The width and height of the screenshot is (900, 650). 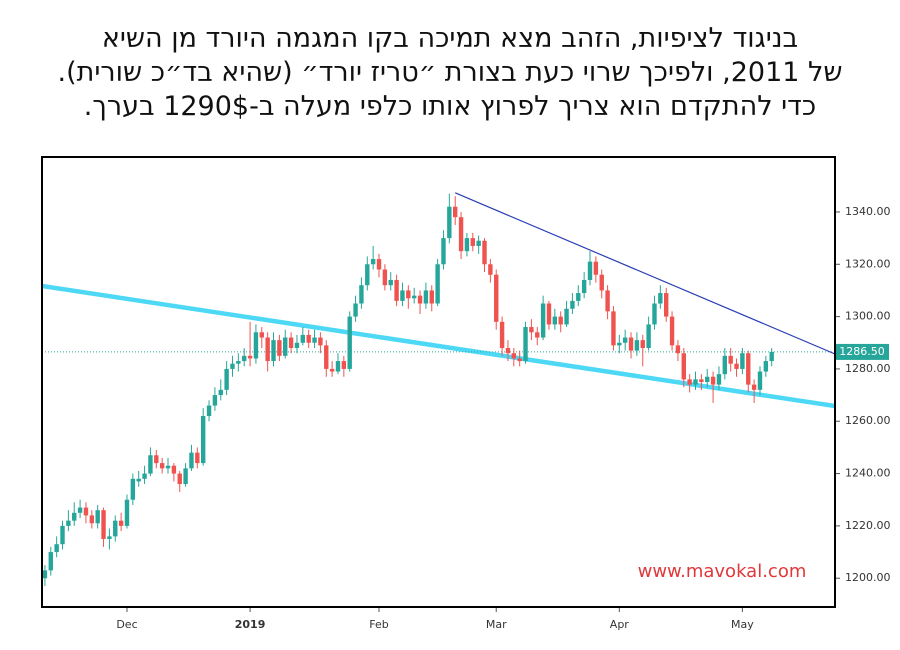 I want to click on y-tick-label: 1320.00, so click(x=868, y=263).